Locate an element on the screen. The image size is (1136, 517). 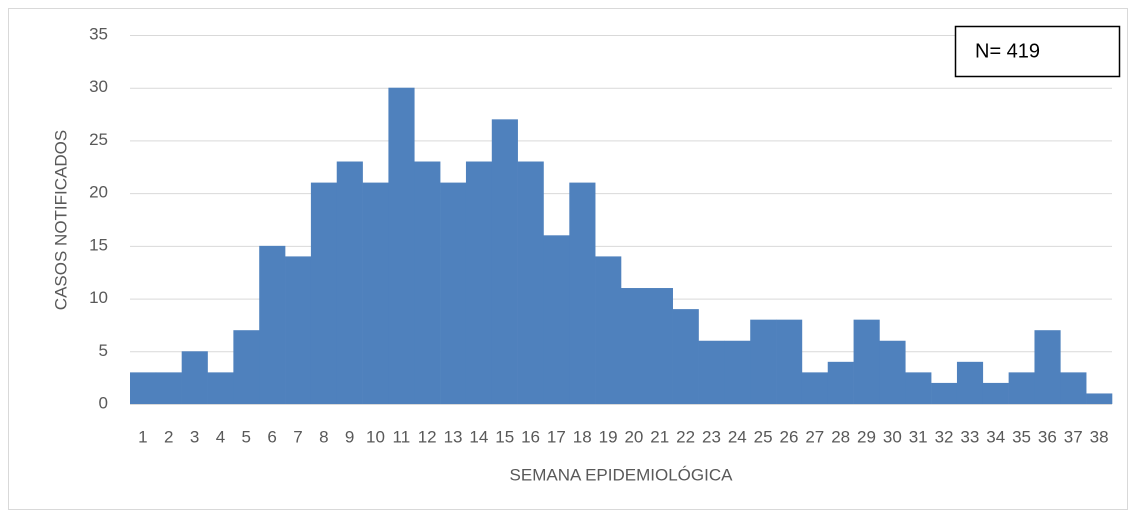
x-tick-label: 17 is located at coordinates (556, 436).